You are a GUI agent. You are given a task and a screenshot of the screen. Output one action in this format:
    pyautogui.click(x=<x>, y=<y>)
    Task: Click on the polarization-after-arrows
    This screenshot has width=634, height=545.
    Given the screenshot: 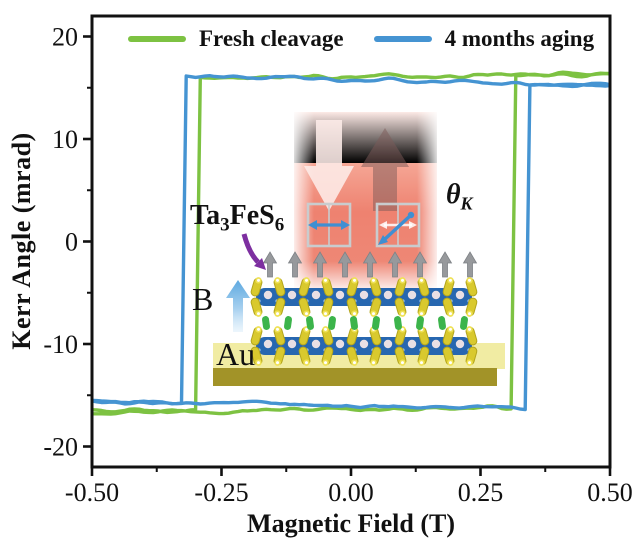 What is the action you would take?
    pyautogui.click(x=397, y=228)
    